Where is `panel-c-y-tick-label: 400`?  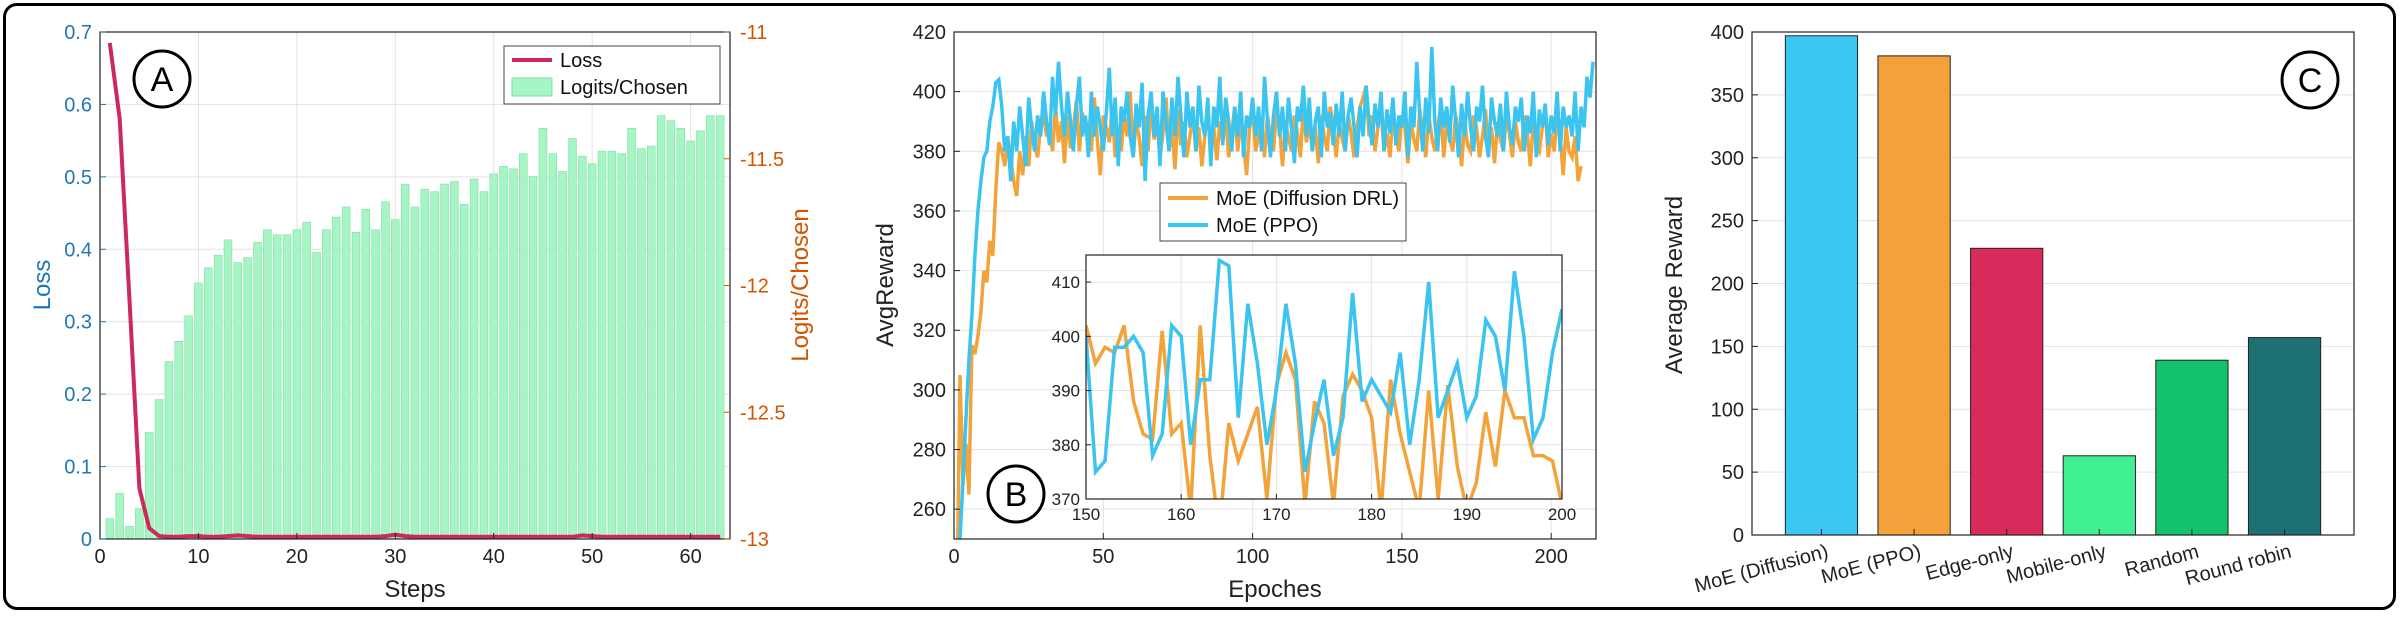 panel-c-y-tick-label: 400 is located at coordinates (1727, 33).